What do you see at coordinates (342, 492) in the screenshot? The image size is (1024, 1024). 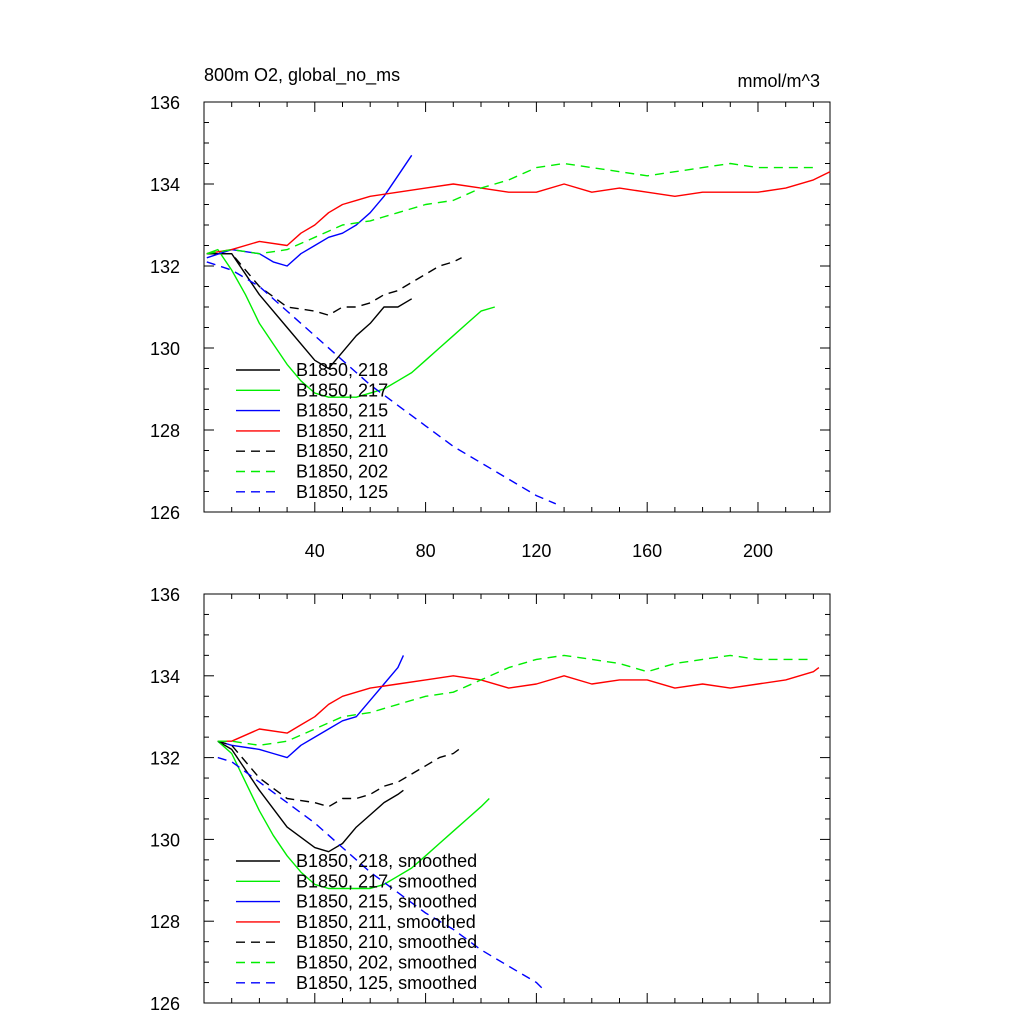 I see `legend-label: B1850, 125` at bounding box center [342, 492].